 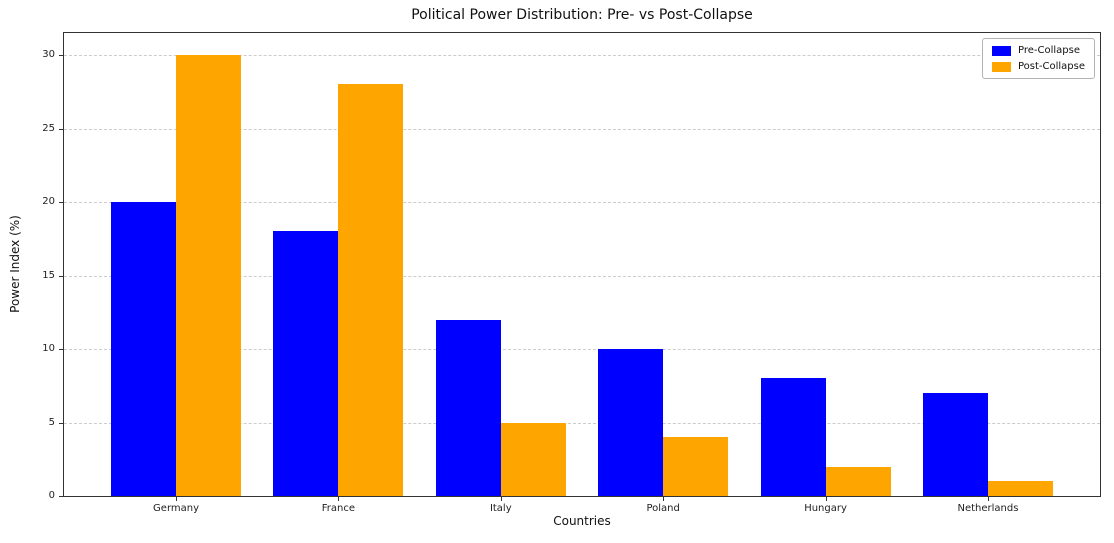 What do you see at coordinates (48, 55) in the screenshot?
I see `y-tick-label: 30` at bounding box center [48, 55].